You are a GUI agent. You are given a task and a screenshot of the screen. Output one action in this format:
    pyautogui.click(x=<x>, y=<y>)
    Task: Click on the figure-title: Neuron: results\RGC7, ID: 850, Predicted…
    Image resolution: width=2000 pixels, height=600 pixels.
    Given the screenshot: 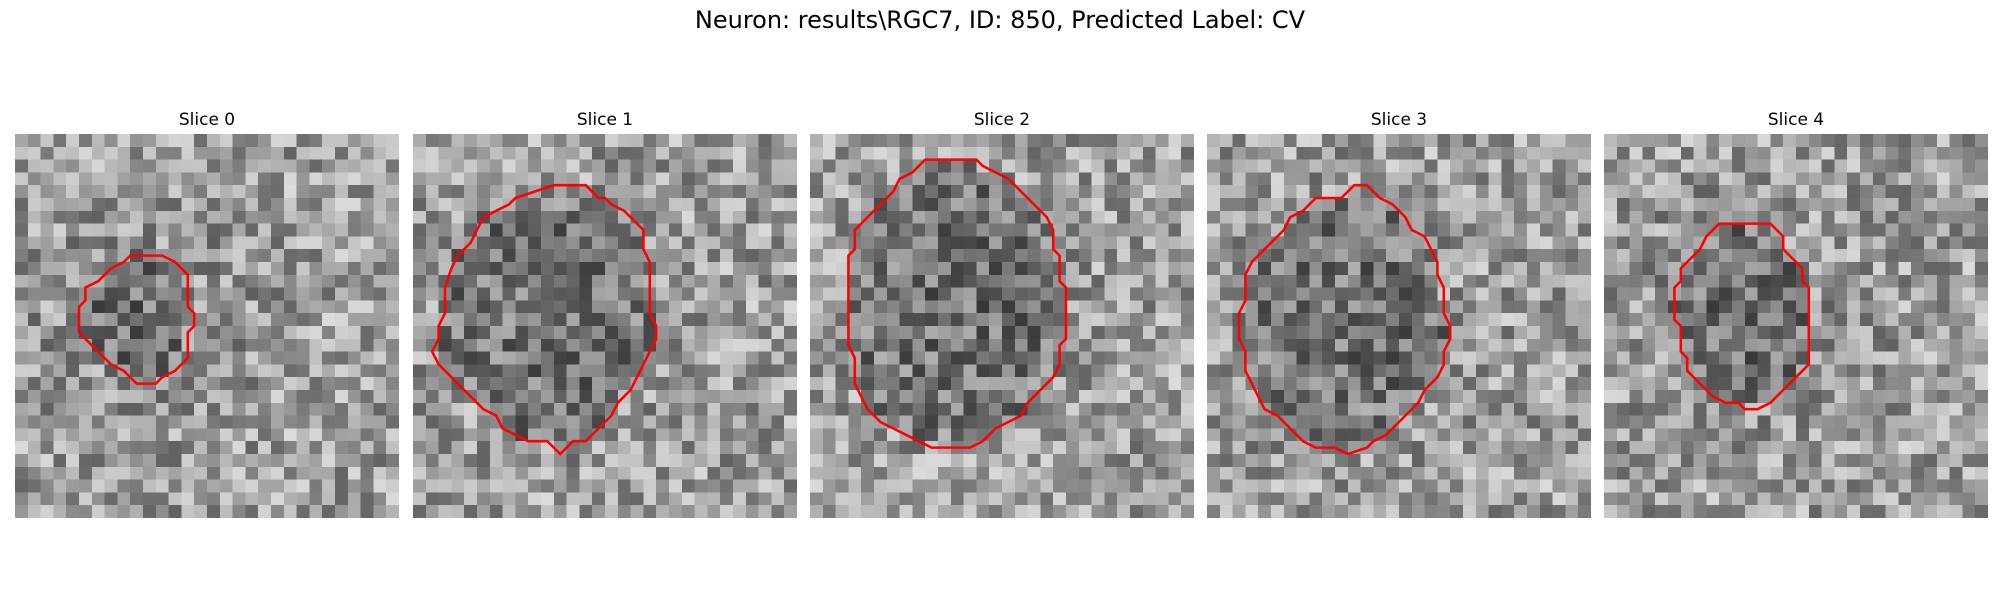 What is the action you would take?
    pyautogui.click(x=1000, y=20)
    